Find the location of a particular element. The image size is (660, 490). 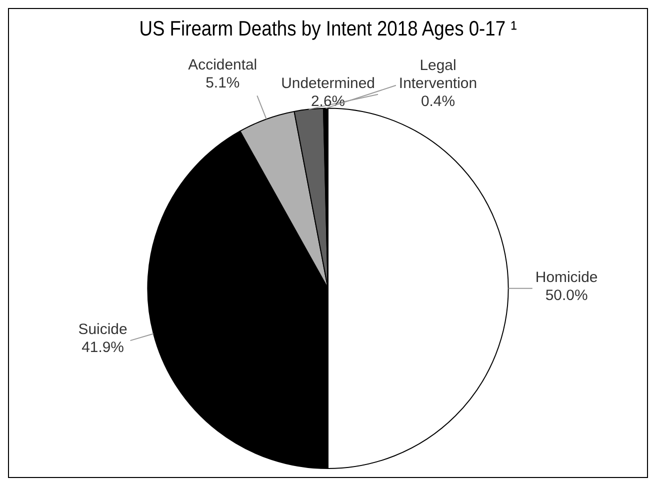

data-label: 0.4% is located at coordinates (438, 101).